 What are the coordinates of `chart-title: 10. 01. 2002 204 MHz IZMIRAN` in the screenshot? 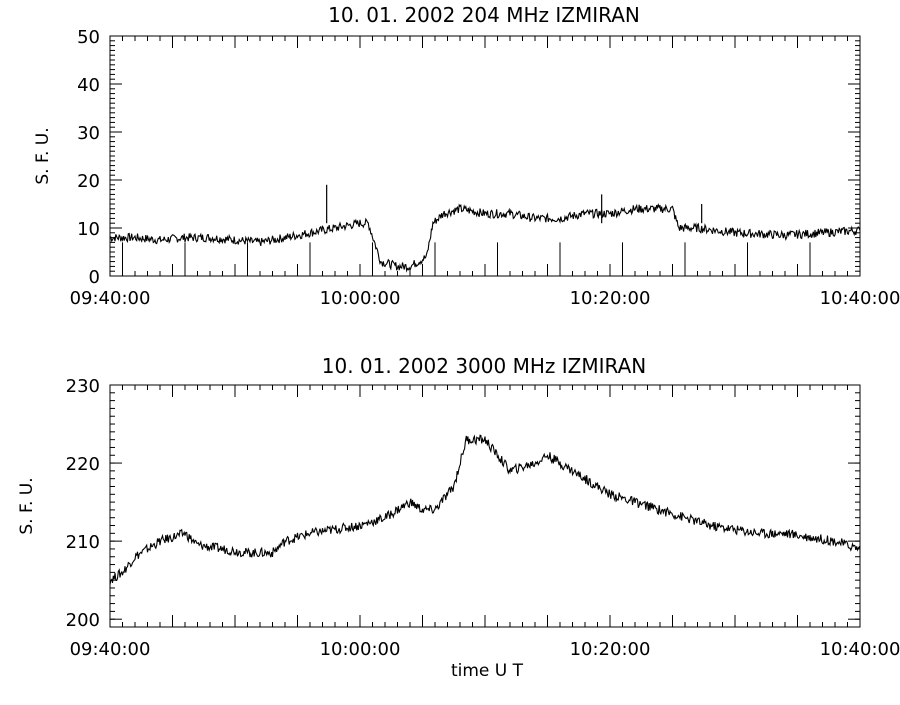 It's located at (484, 15).